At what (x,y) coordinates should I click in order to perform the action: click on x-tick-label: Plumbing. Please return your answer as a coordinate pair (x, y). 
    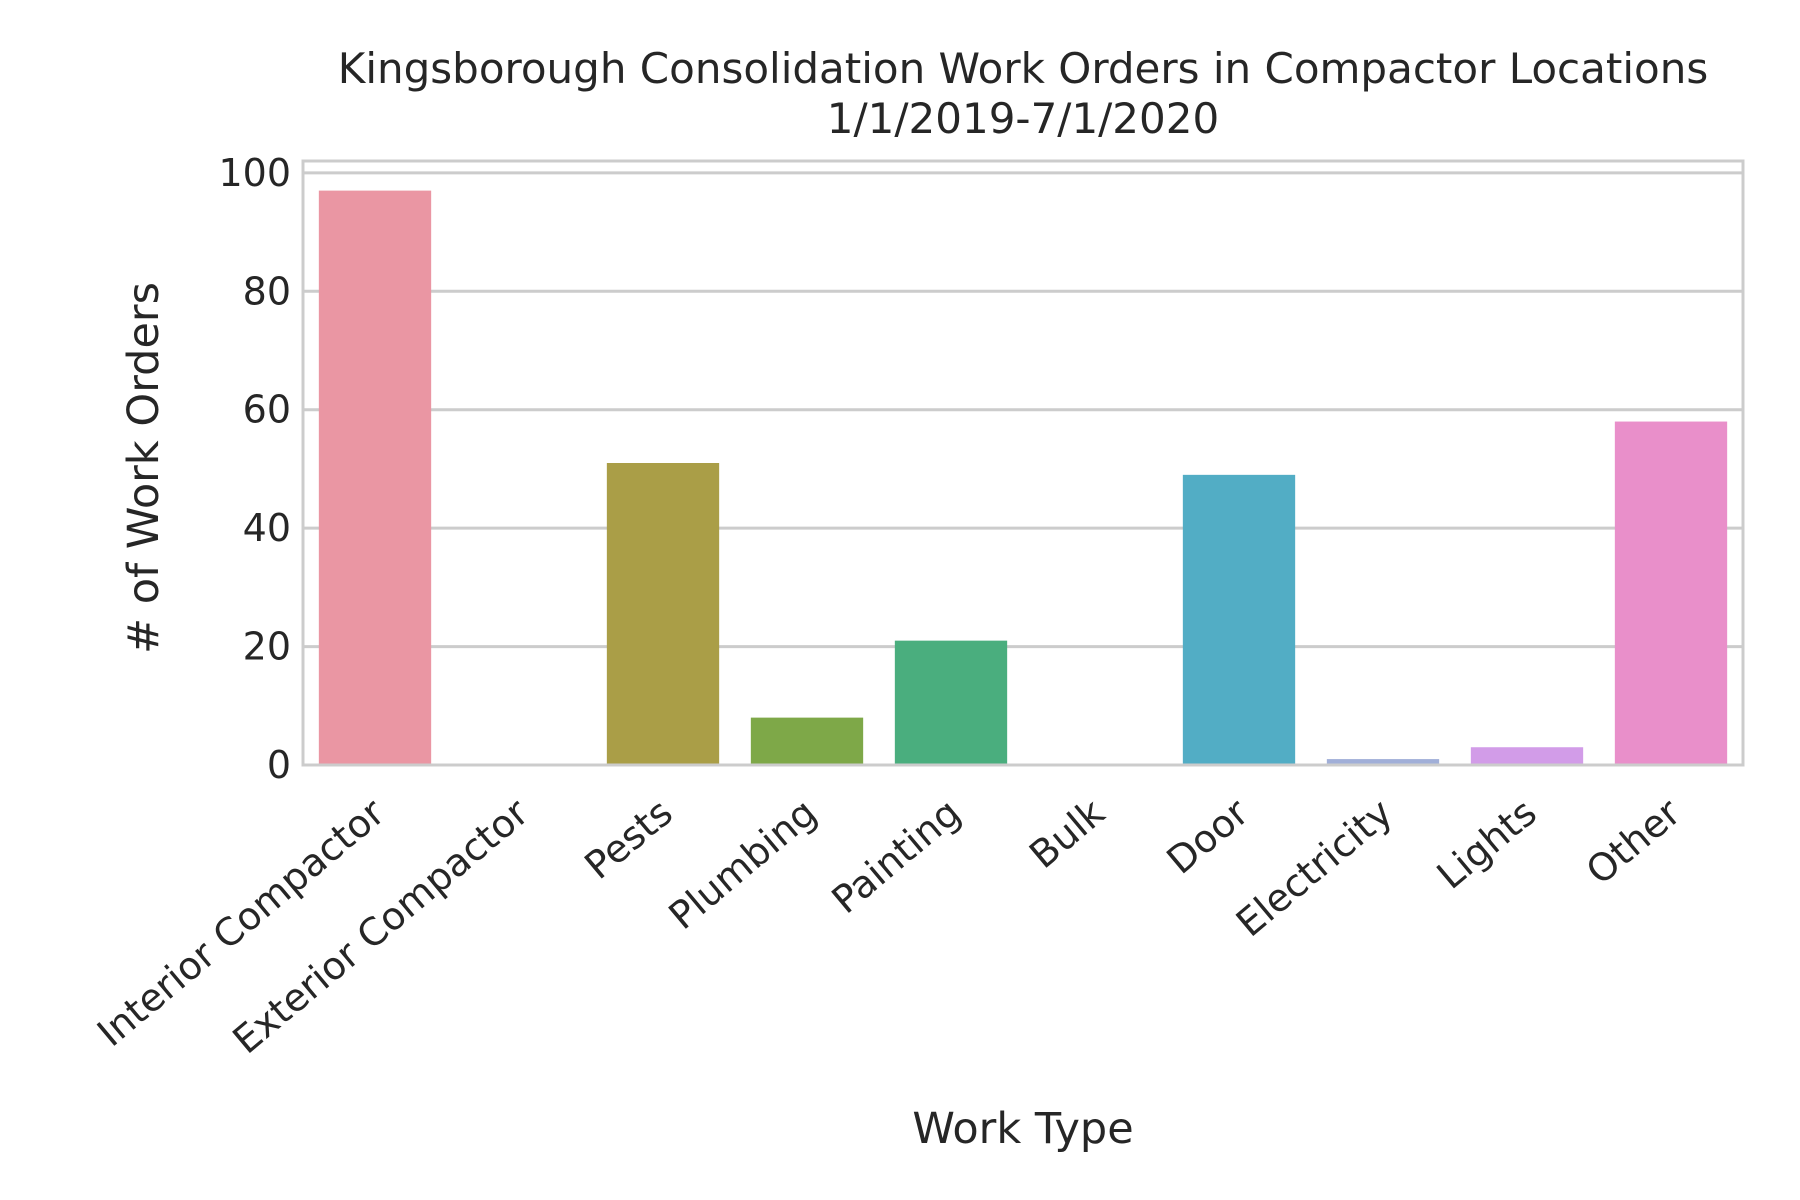
    Looking at the image, I should click on (743, 864).